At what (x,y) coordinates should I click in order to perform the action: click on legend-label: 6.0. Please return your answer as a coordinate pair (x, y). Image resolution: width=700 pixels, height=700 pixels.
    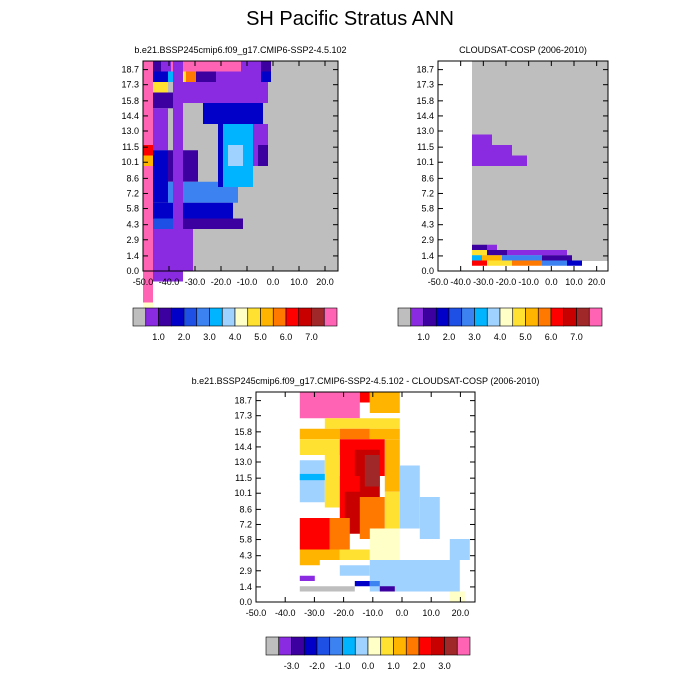
    Looking at the image, I should click on (551, 337).